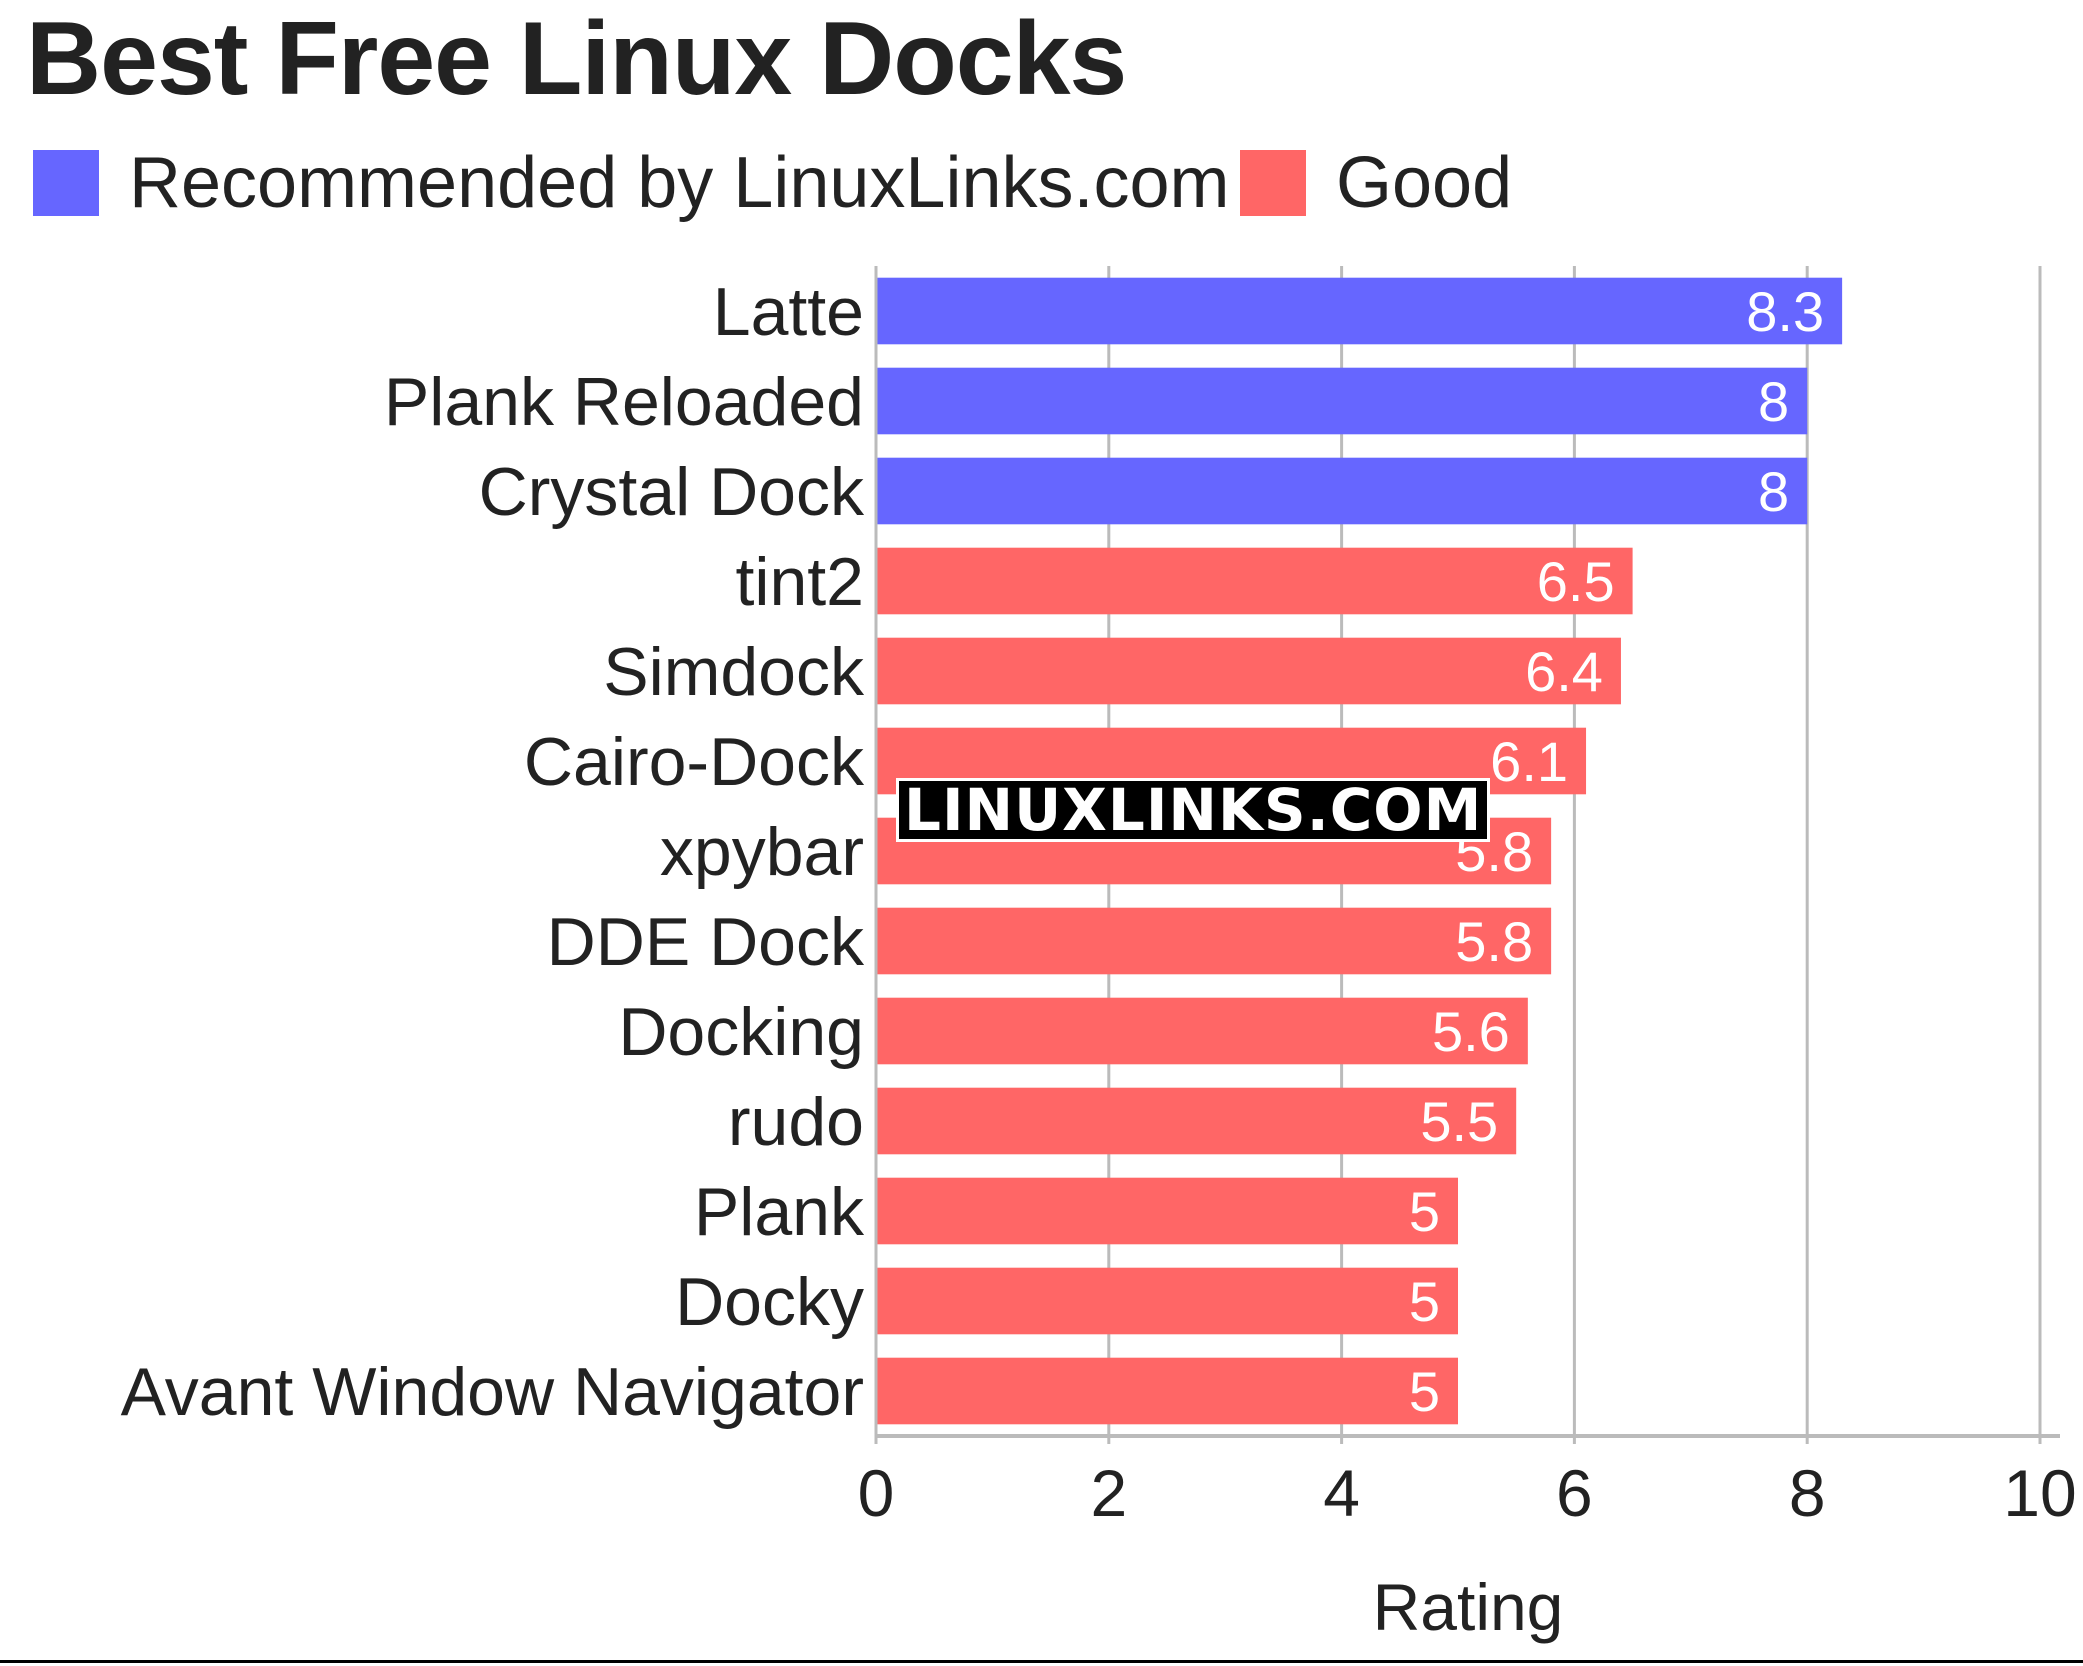  Describe the element at coordinates (769, 1302) in the screenshot. I see `category-label: Docky` at that location.